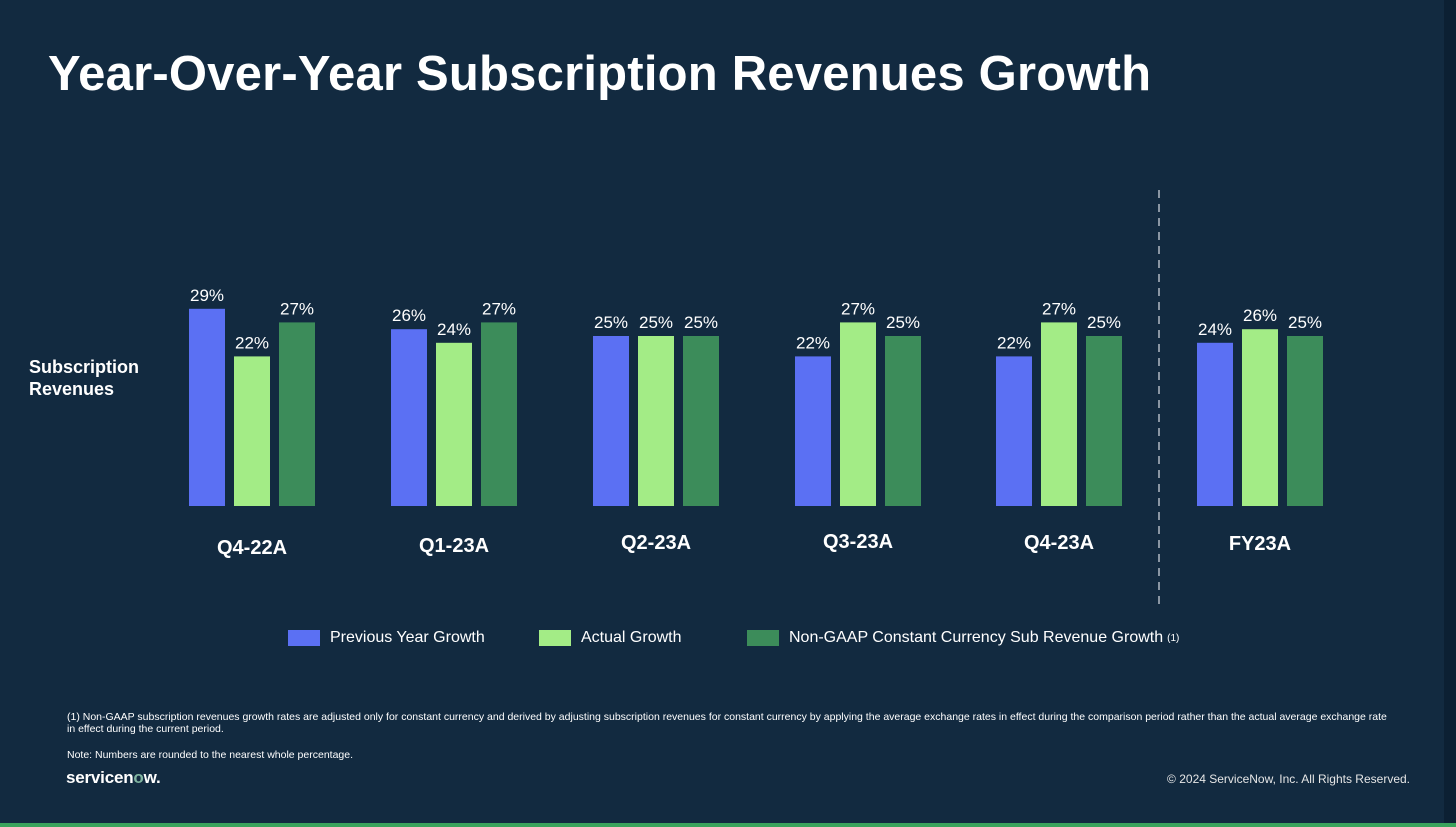  What do you see at coordinates (84, 378) in the screenshot?
I see `row-label: Subscription Revenues` at bounding box center [84, 378].